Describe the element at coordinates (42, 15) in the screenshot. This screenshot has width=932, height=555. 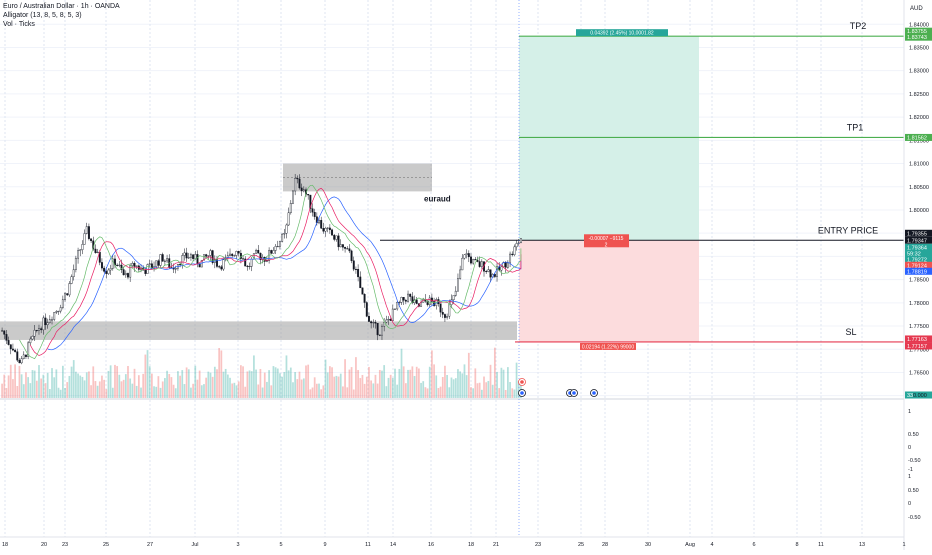
I see `alligator-legend: Alligator (13, 8, 5, 8, 5, 3)` at that location.